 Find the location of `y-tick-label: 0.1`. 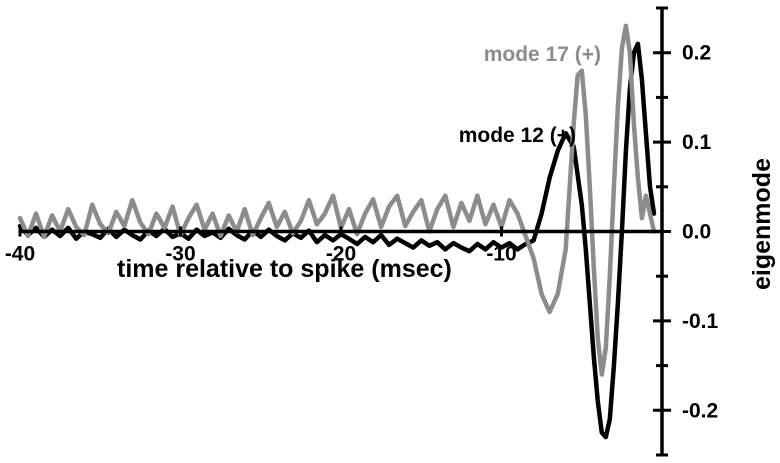

y-tick-label: 0.1 is located at coordinates (697, 142).